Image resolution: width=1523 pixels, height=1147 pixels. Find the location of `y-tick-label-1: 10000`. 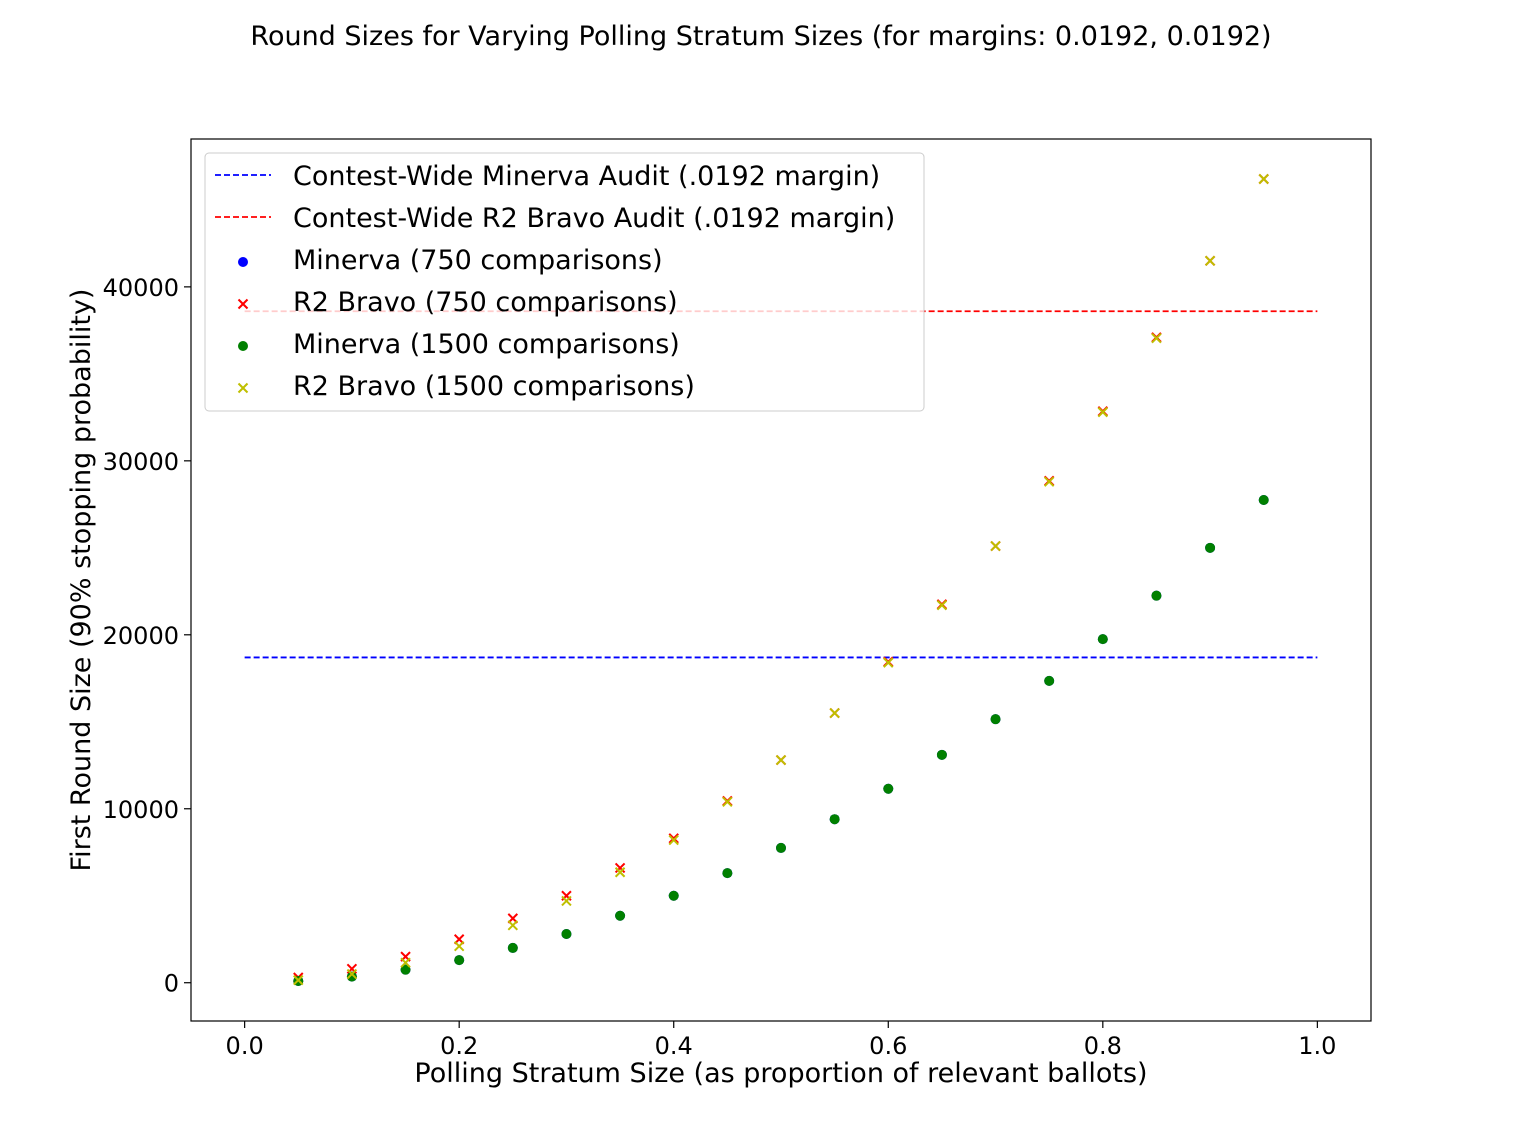

y-tick-label-1: 10000 is located at coordinates (141, 810).